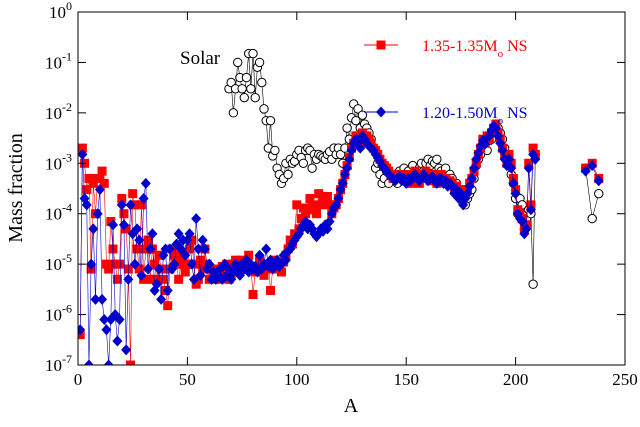  What do you see at coordinates (58, 363) in the screenshot?
I see `y-tick-label: 10⁻⁷` at bounding box center [58, 363].